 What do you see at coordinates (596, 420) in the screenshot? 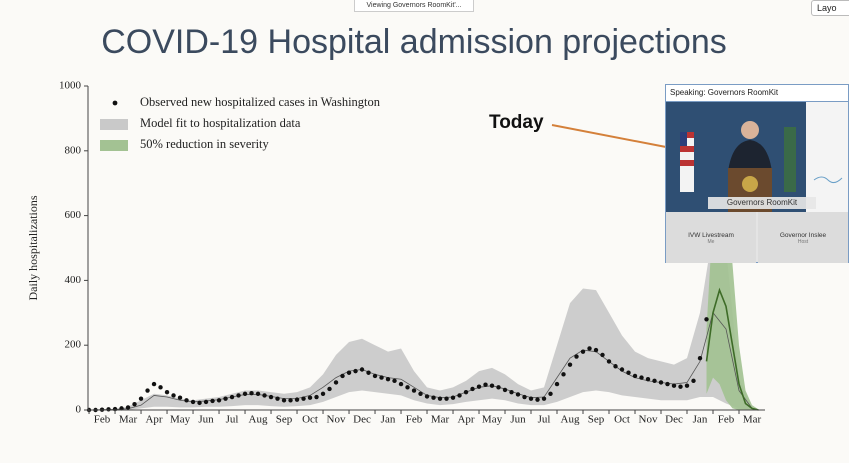
I see `x-tick-label: Sep` at bounding box center [596, 420].